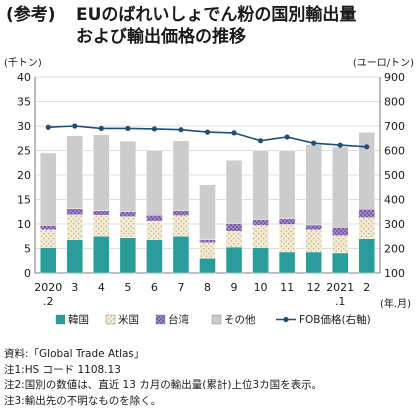 The height and width of the screenshot is (410, 420). Describe the element at coordinates (62, 369) in the screenshot. I see `note-1: 注1:HS コード 1108.13` at that location.